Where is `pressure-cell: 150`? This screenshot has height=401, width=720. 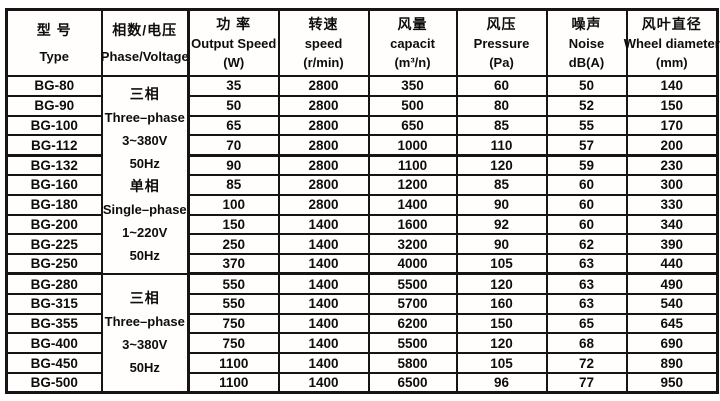 pressure-cell: 150 is located at coordinates (501, 323).